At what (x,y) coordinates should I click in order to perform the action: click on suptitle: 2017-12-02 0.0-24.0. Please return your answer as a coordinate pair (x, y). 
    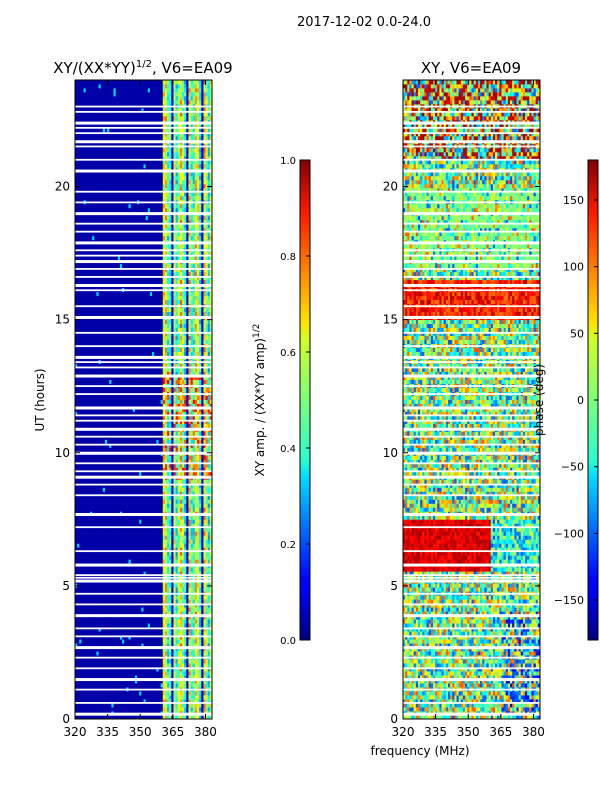
    Looking at the image, I should click on (364, 22).